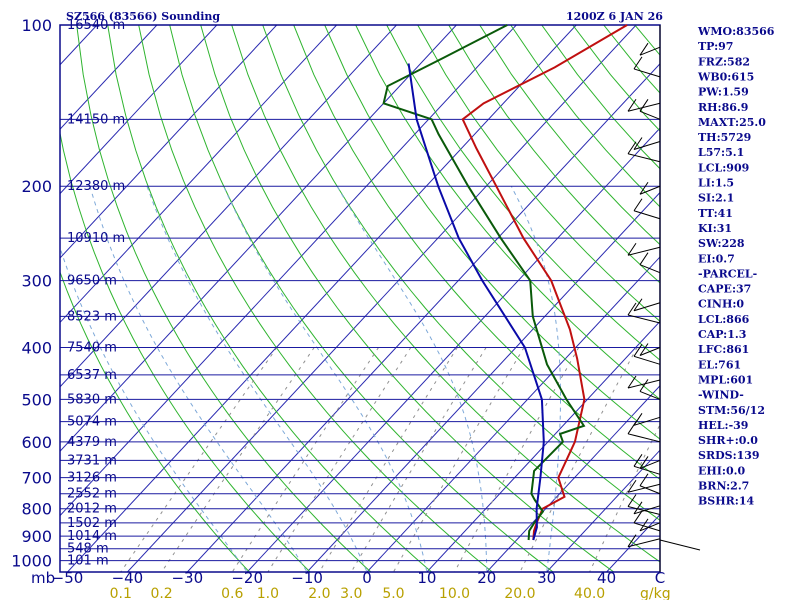  What do you see at coordinates (92, 347) in the screenshot?
I see `height-label: 7540 m` at bounding box center [92, 347].